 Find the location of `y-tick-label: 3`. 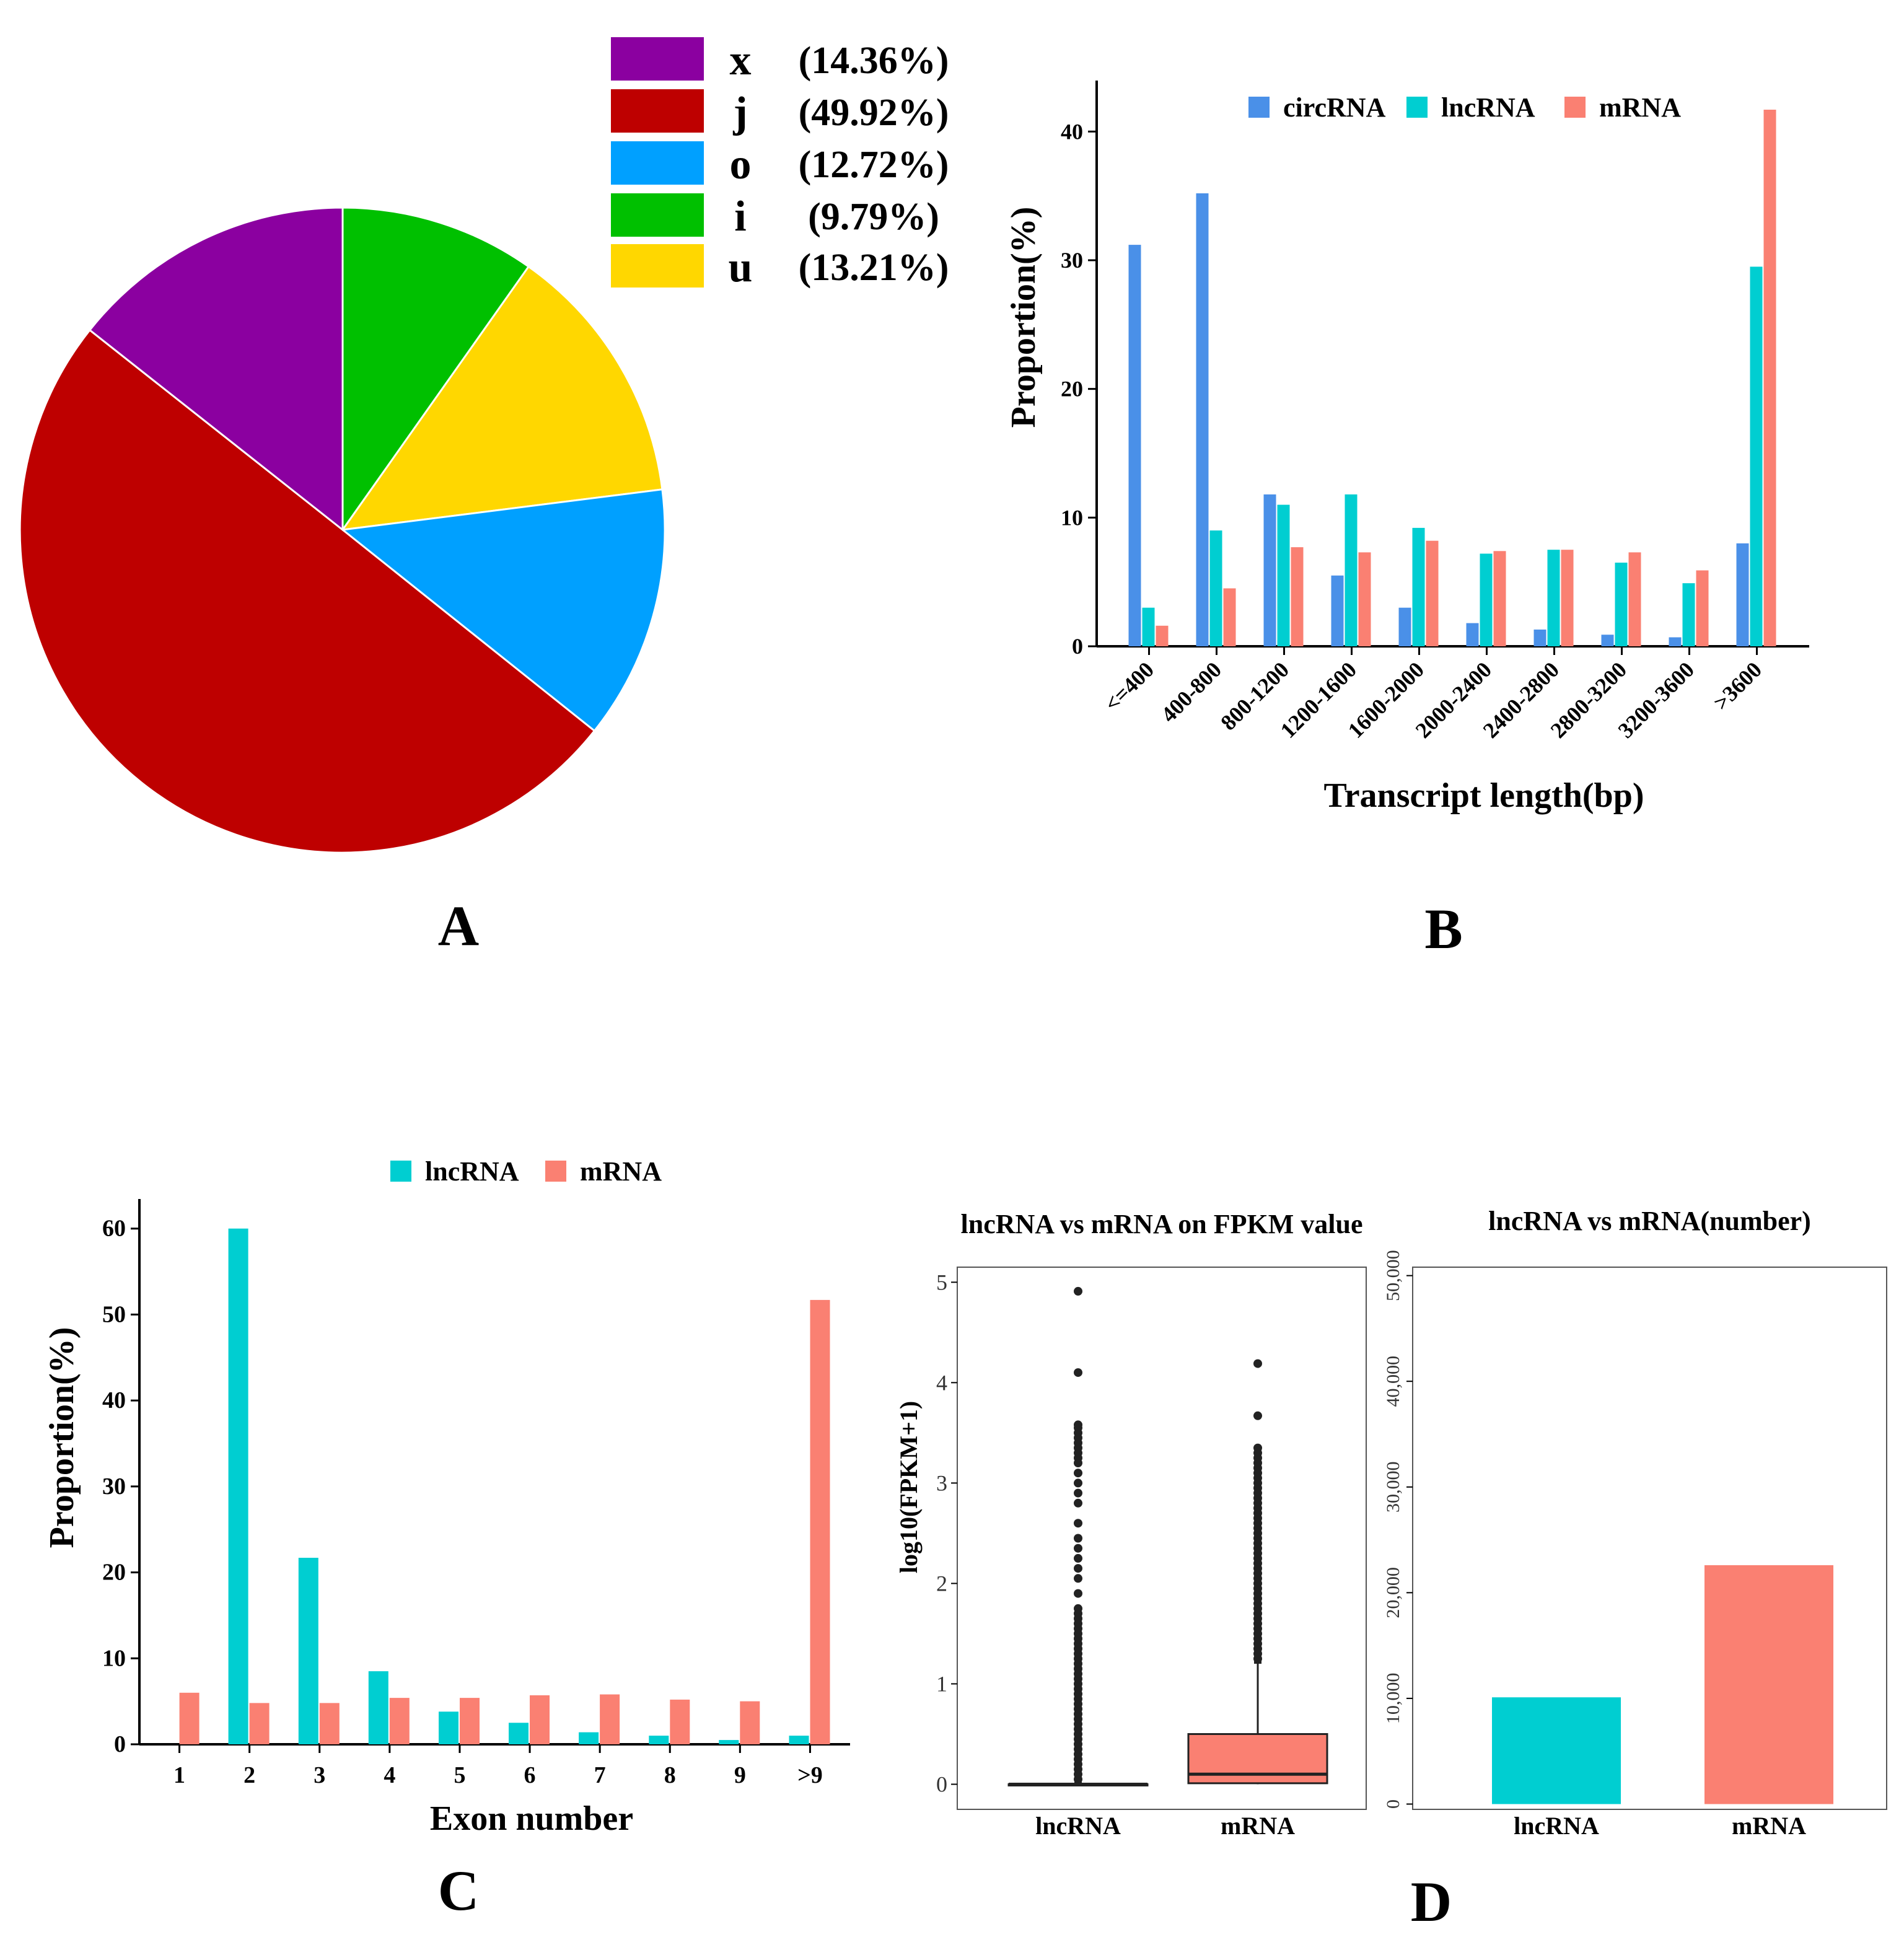

y-tick-label: 3 is located at coordinates (942, 1482).